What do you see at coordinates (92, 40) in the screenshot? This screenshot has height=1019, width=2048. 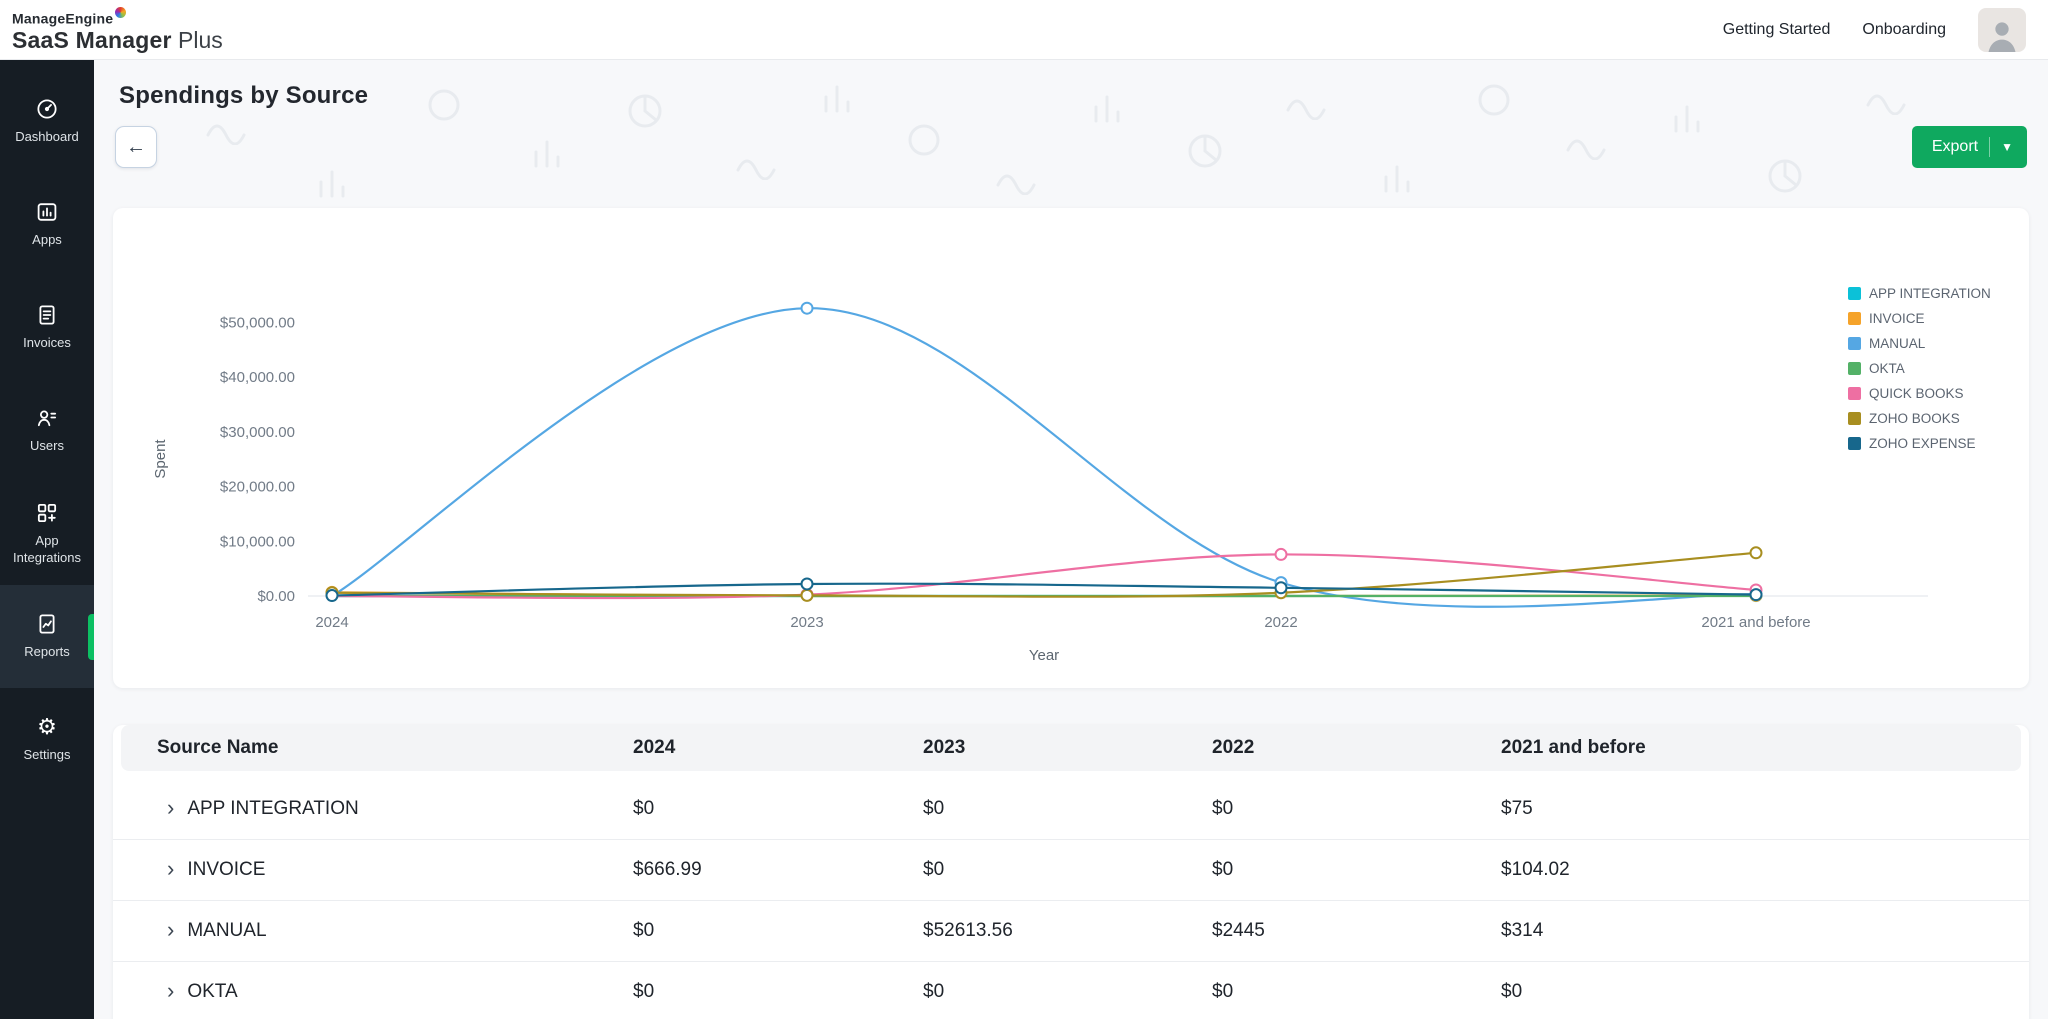 I see `brand-product-name: SaaS Manager` at bounding box center [92, 40].